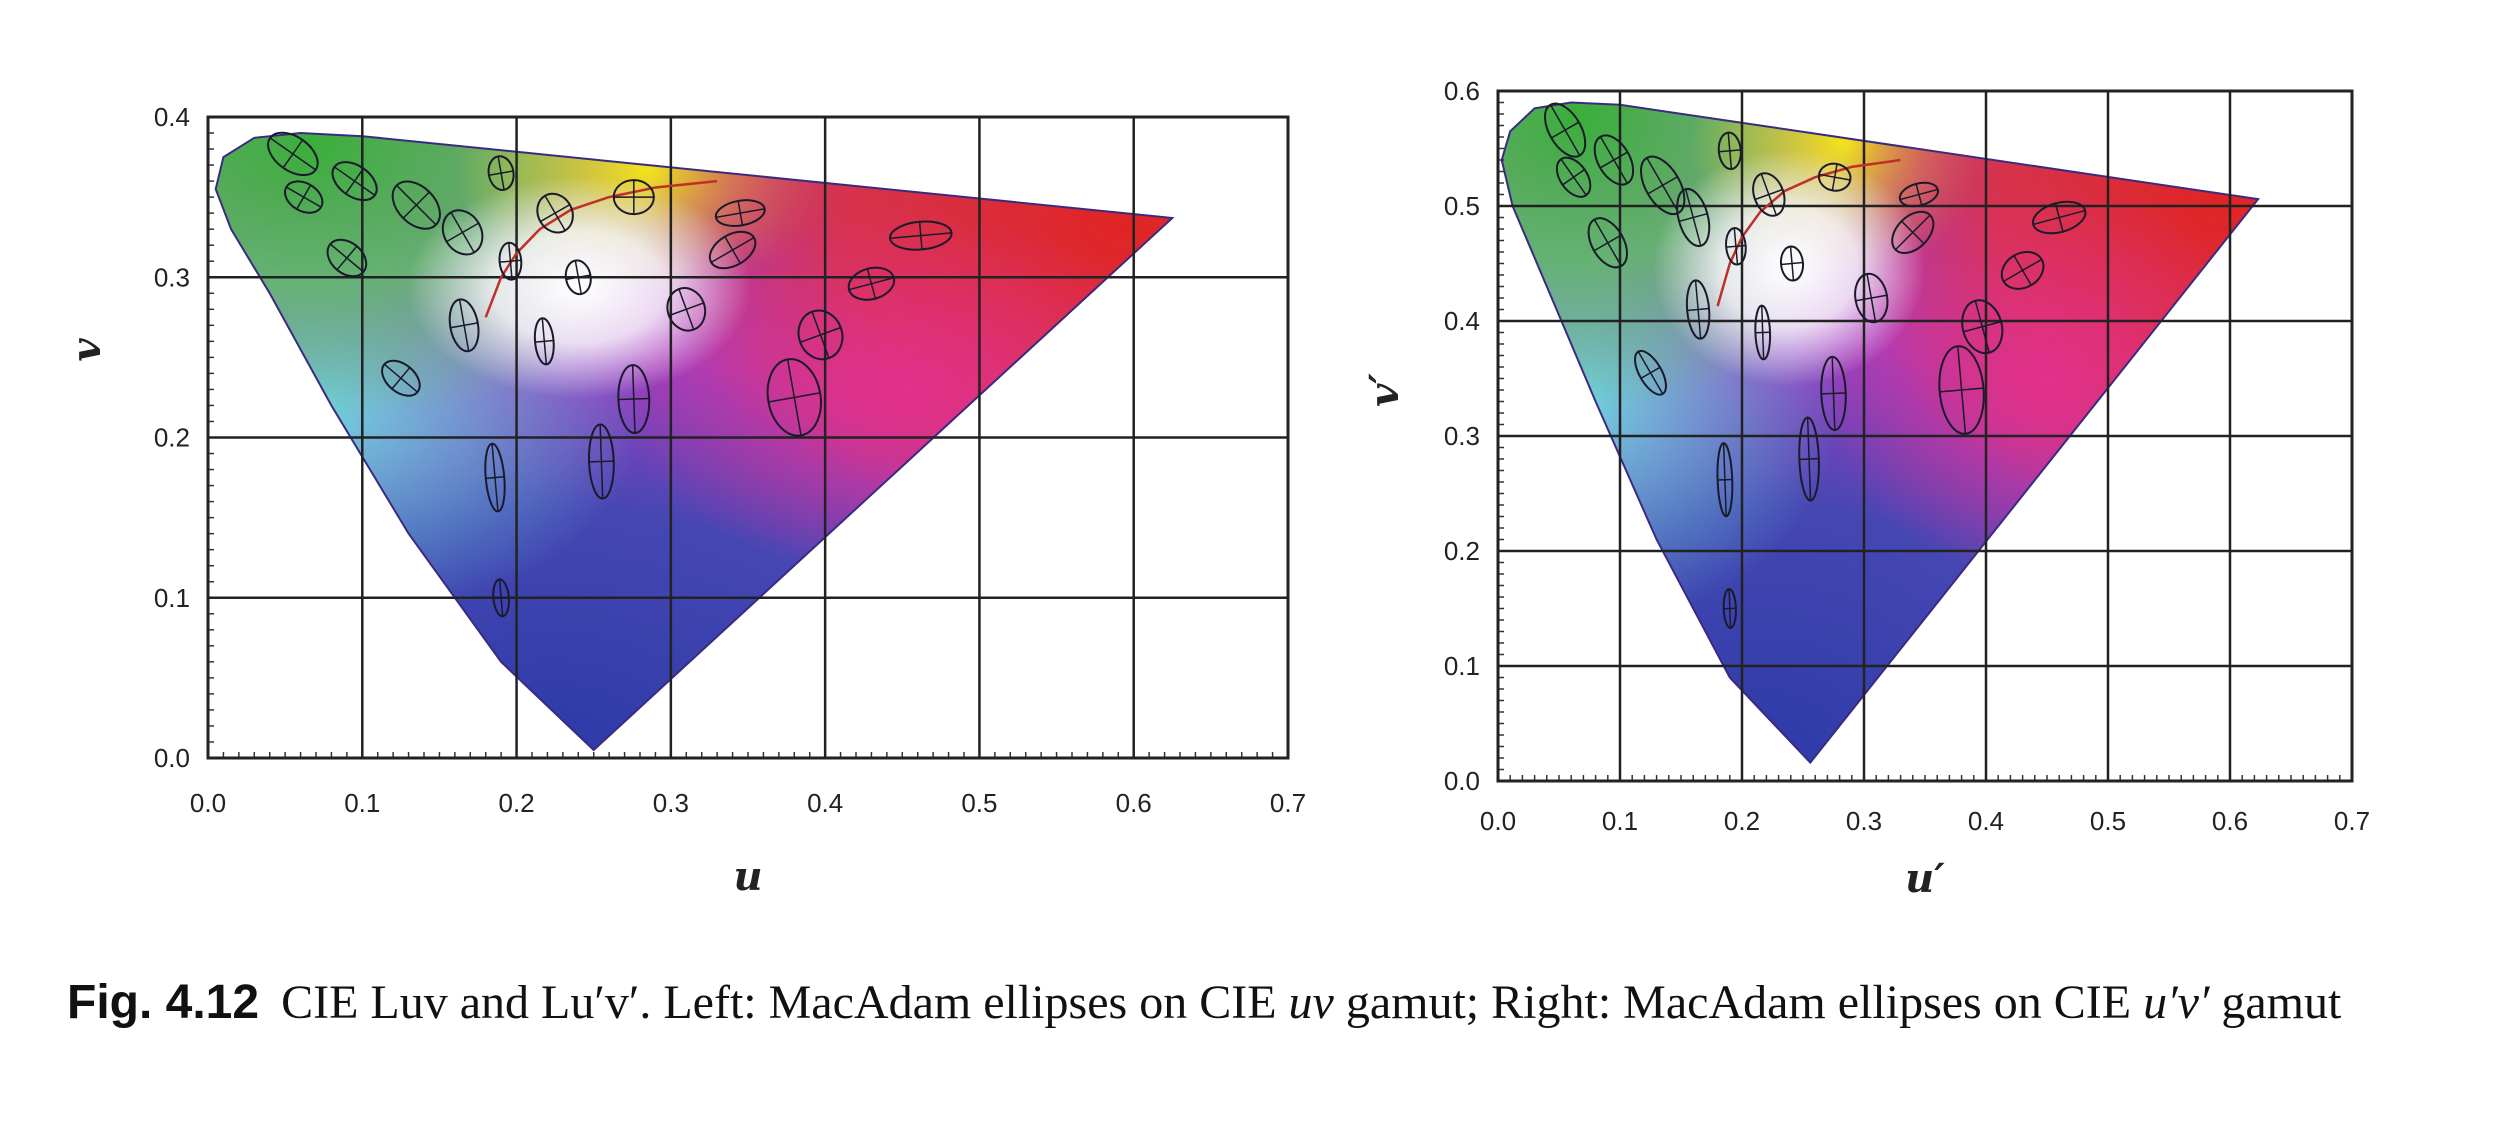 The width and height of the screenshot is (2500, 1137). What do you see at coordinates (1462, 666) in the screenshot?
I see `y-tick-label: 0.1` at bounding box center [1462, 666].